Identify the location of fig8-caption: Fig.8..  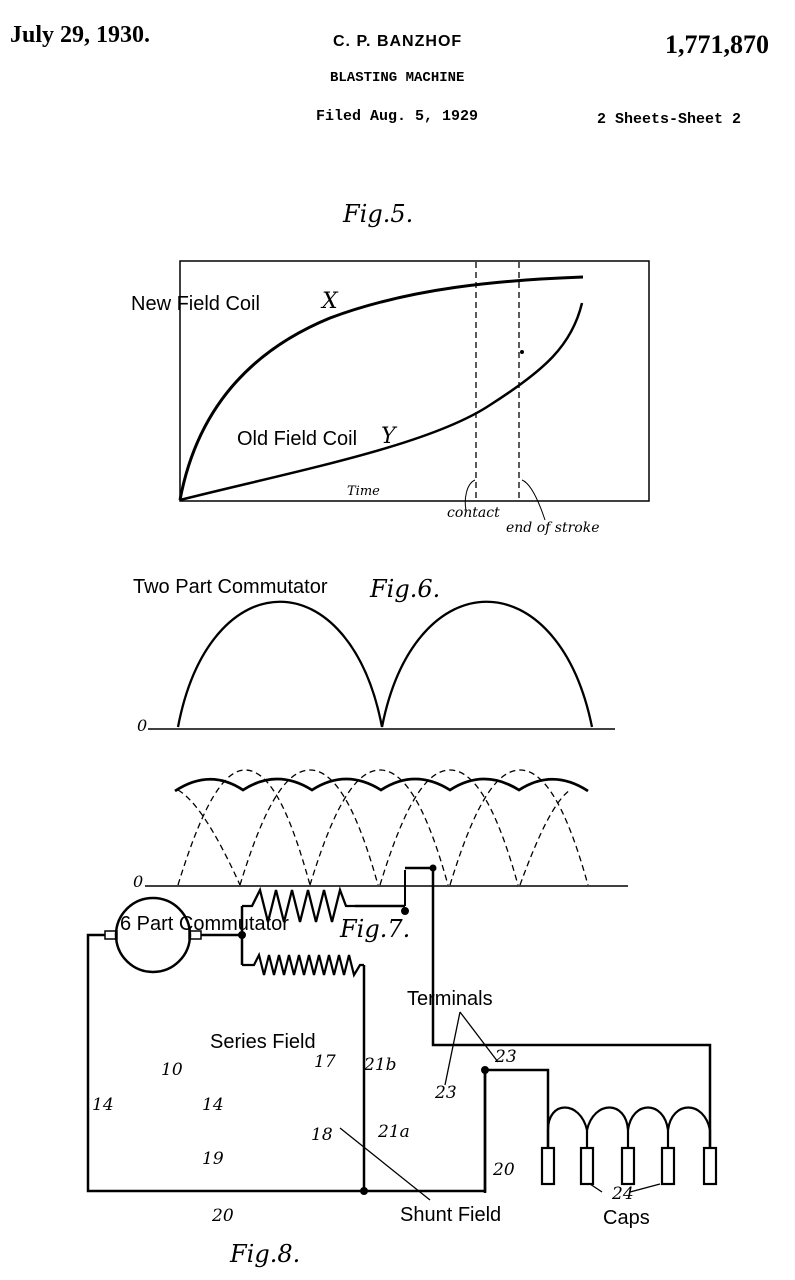
(265, 1254).